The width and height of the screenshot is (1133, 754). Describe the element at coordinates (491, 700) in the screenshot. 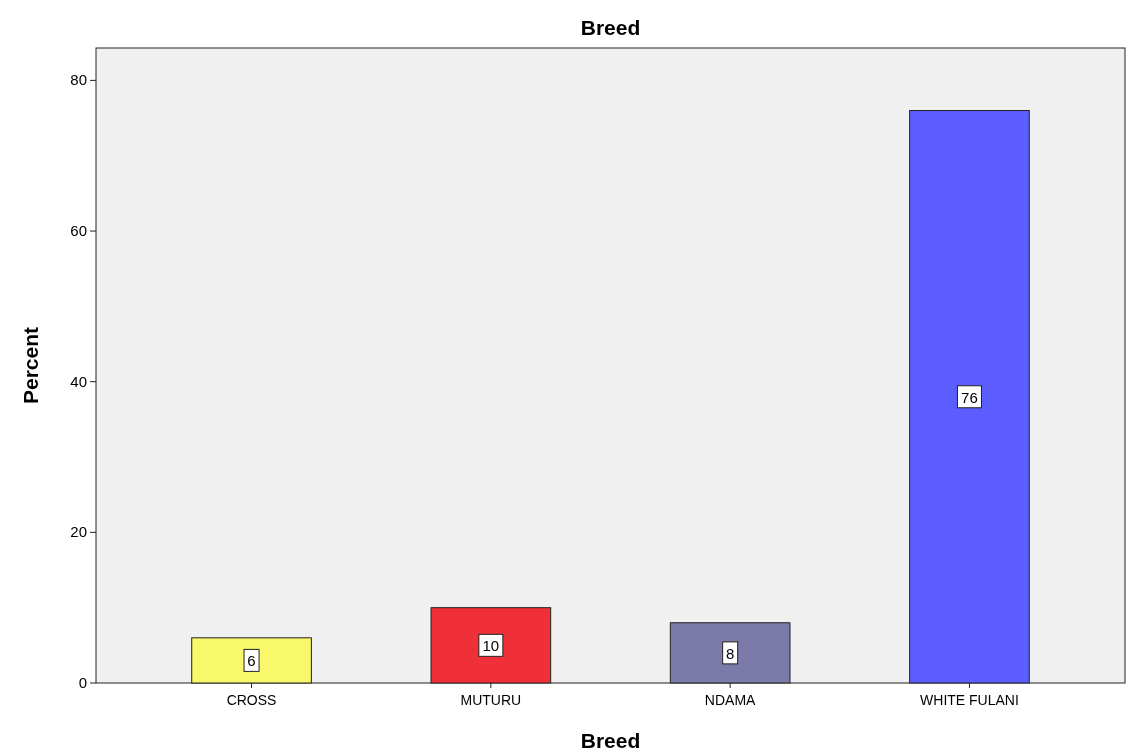

I see `x-tick-label: MUTURU` at that location.